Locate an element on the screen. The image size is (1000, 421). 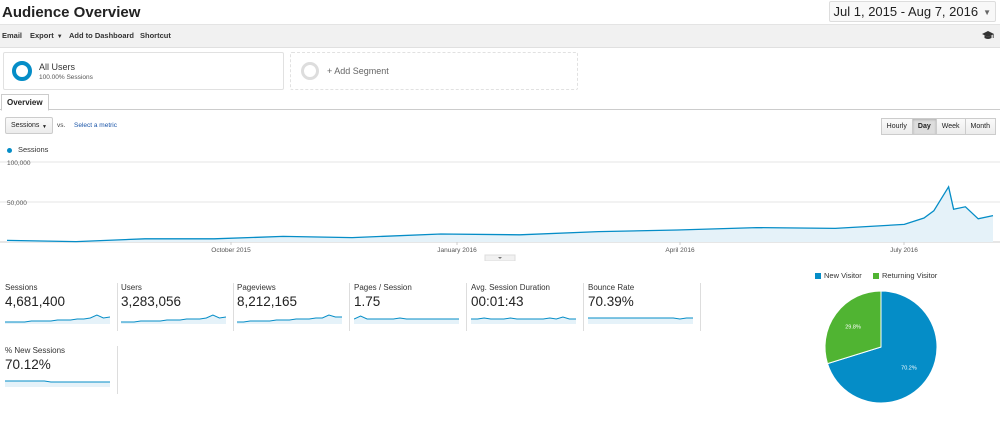
pie-slice-label: 29.8% is located at coordinates (853, 327).